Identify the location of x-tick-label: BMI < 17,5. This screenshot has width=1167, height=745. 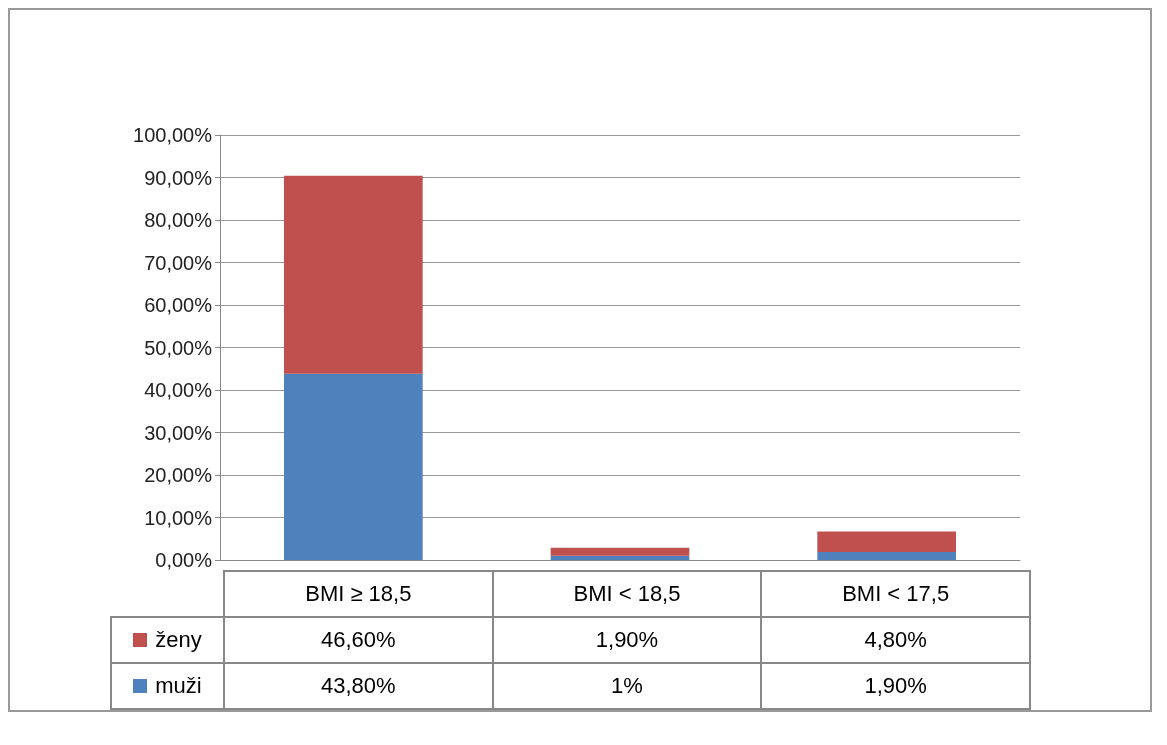
(895, 594).